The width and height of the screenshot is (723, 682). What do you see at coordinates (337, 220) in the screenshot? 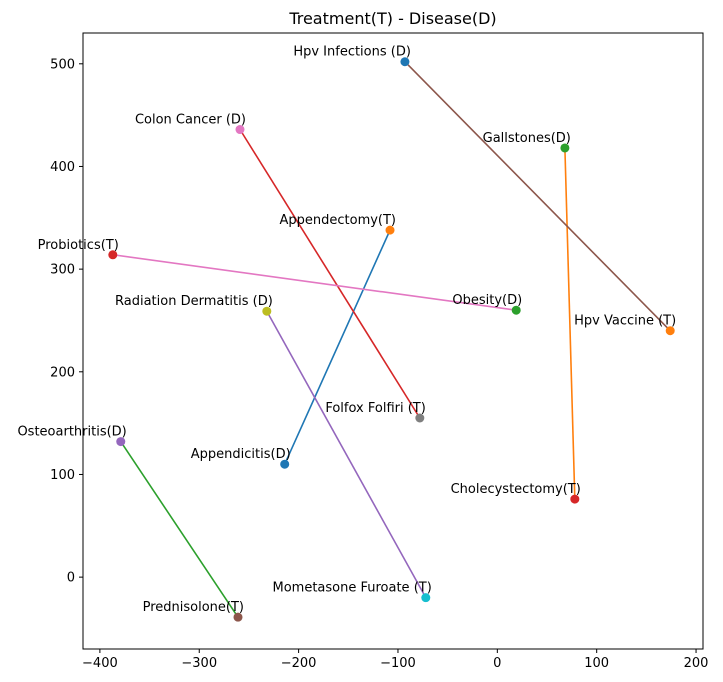
I see `point-label-0-to: Appendectomy(T)` at bounding box center [337, 220].